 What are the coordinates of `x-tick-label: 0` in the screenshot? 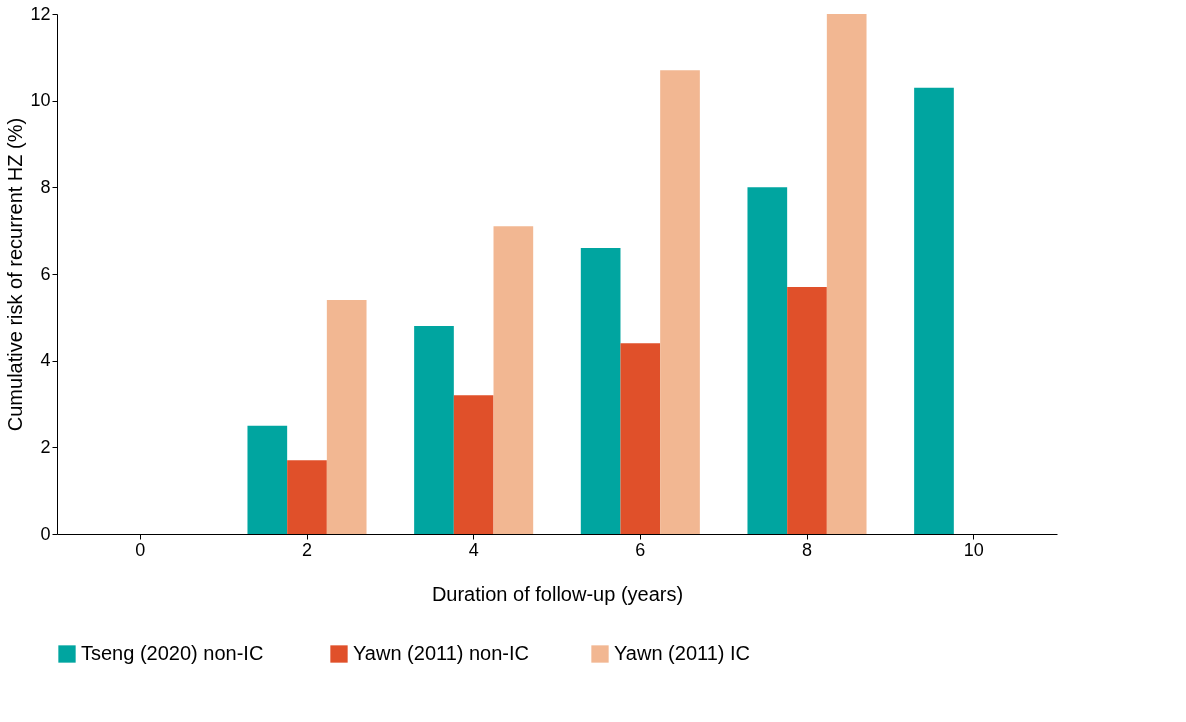 It's located at (140, 549).